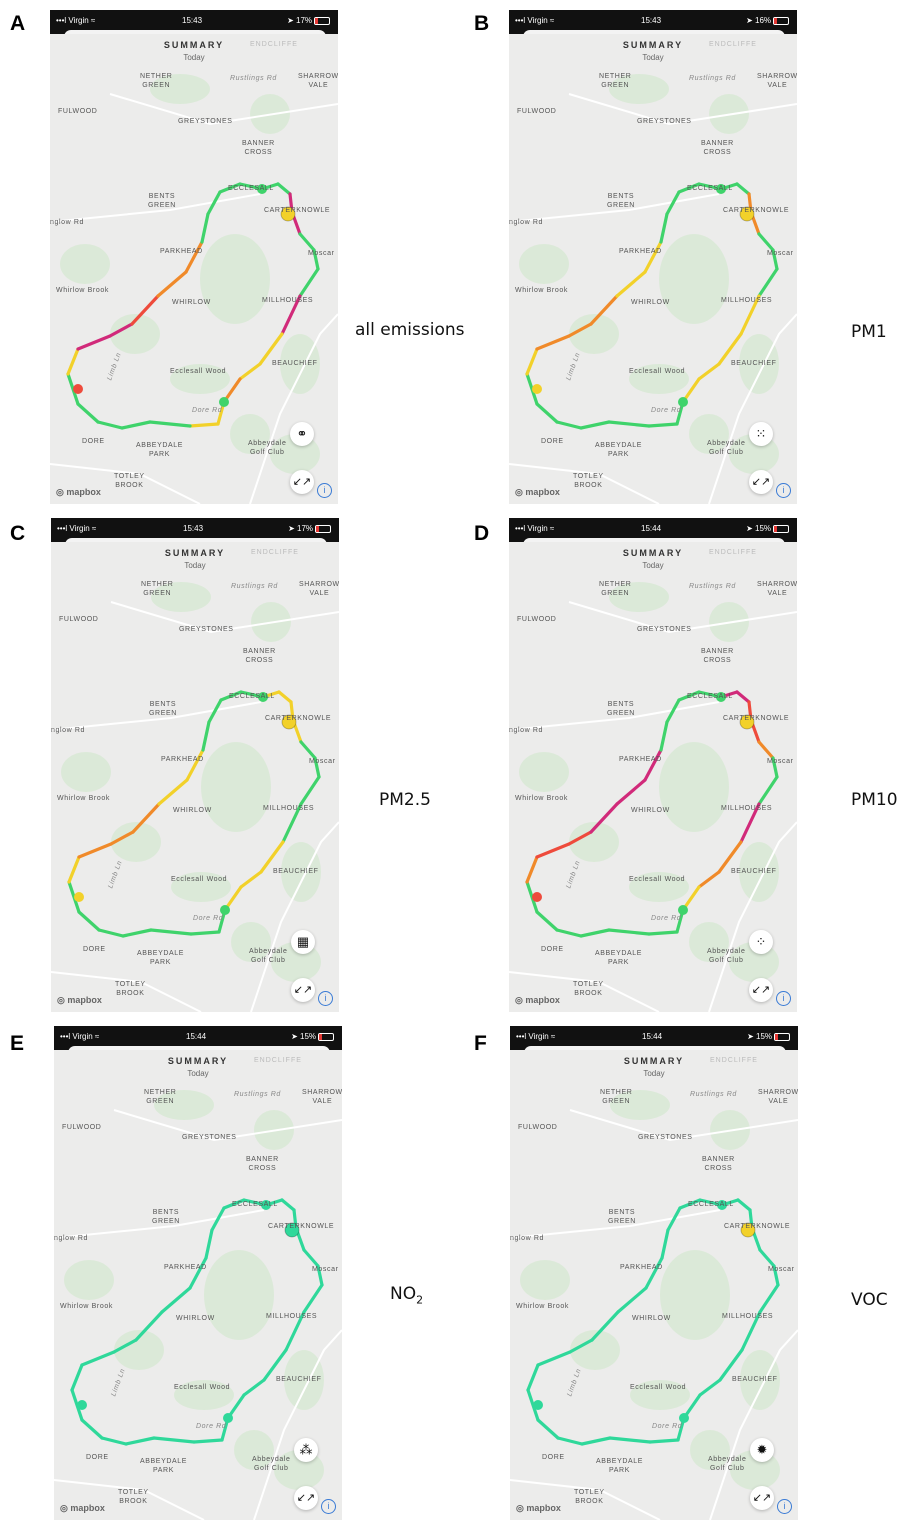 Image resolution: width=902 pixels, height=1529 pixels. Describe the element at coordinates (306, 1450) in the screenshot. I see `molecule-icon: ⁂` at that location.